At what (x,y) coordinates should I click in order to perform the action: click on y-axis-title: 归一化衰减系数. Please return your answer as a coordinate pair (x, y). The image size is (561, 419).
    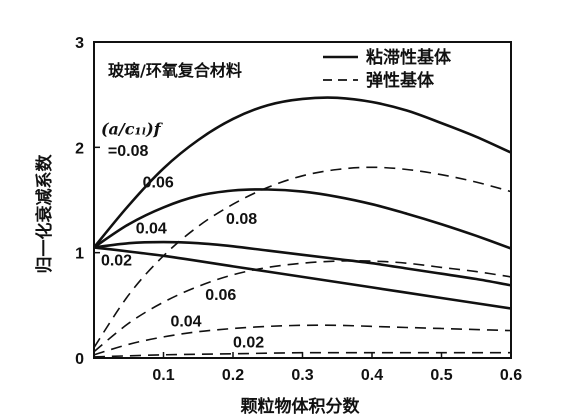
    Looking at the image, I should click on (44, 214).